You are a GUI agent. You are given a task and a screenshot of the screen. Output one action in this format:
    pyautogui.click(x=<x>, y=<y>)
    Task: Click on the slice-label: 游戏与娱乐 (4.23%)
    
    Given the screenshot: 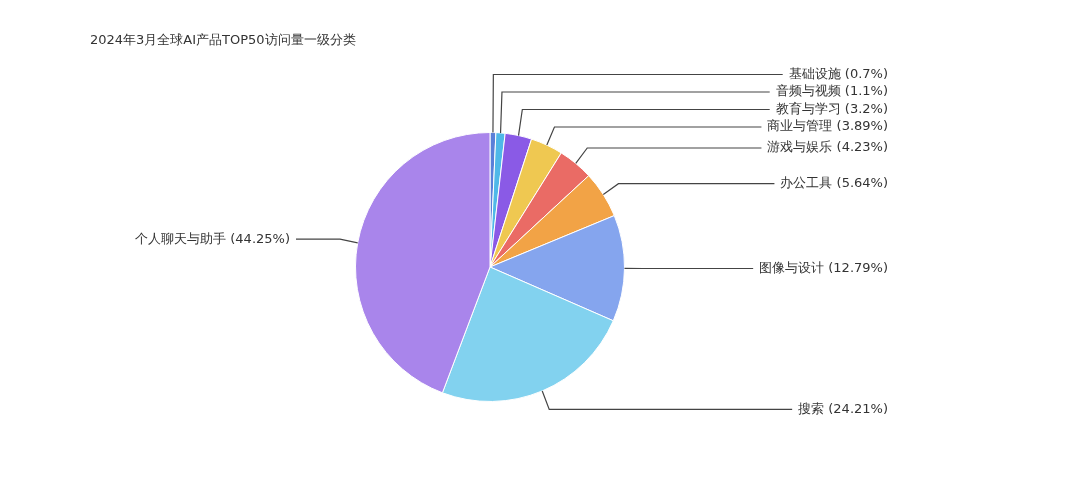 What is the action you would take?
    pyautogui.click(x=827, y=147)
    